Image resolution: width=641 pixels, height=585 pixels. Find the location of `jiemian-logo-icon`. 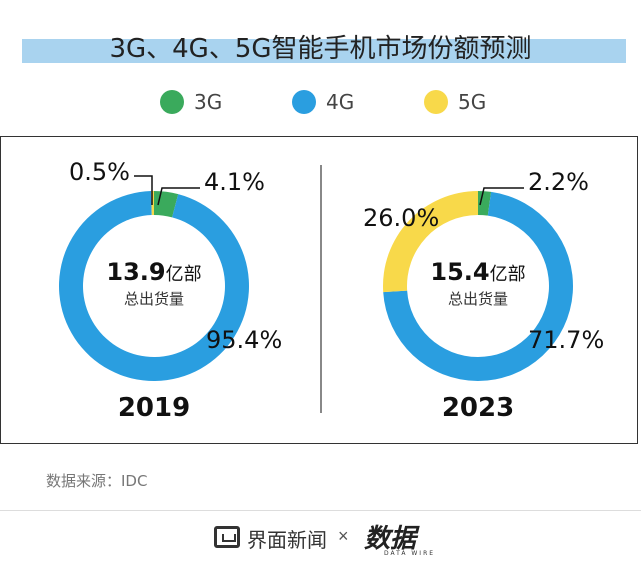

jiemian-logo-icon is located at coordinates (227, 537).